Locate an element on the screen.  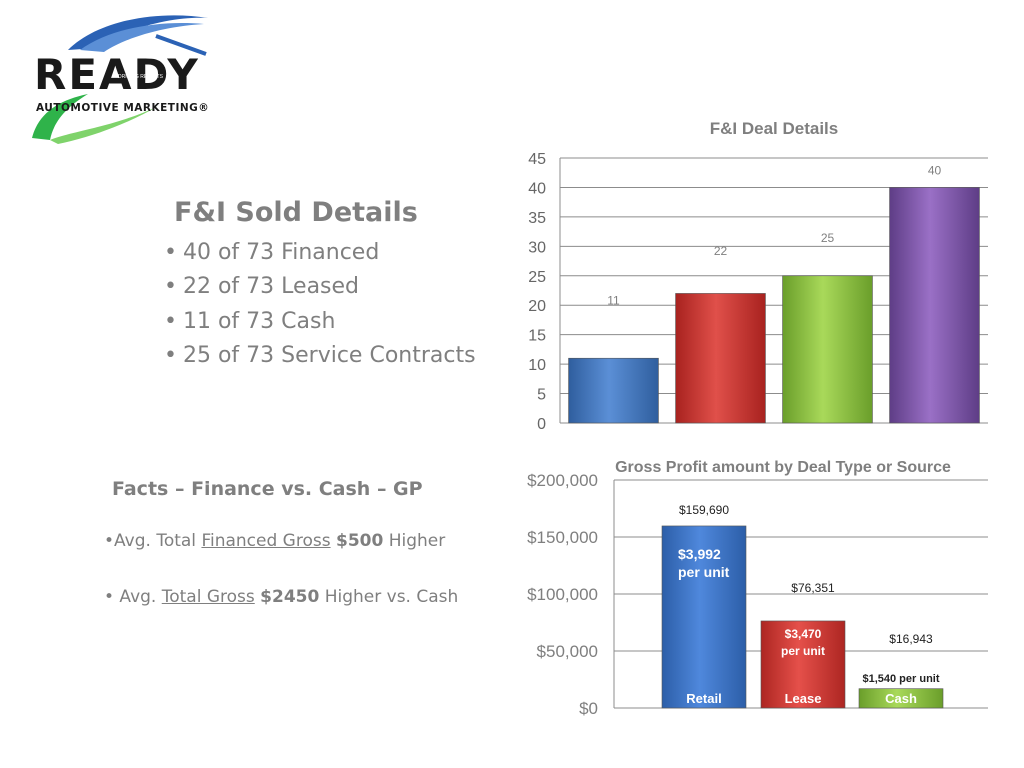
fact-text: Higher vs. Cash is located at coordinates (389, 597).